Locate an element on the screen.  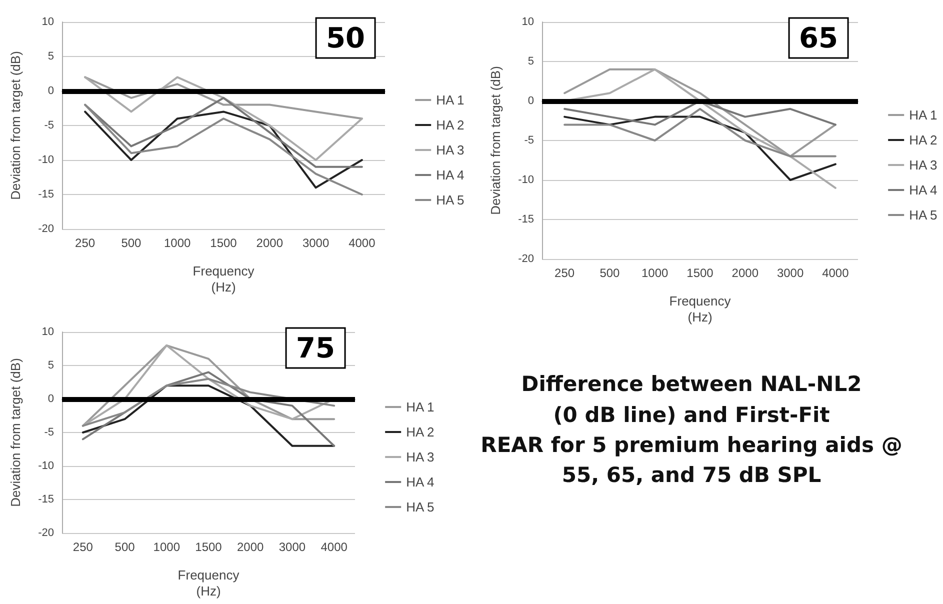
chart-title: 50 is located at coordinates (346, 38).